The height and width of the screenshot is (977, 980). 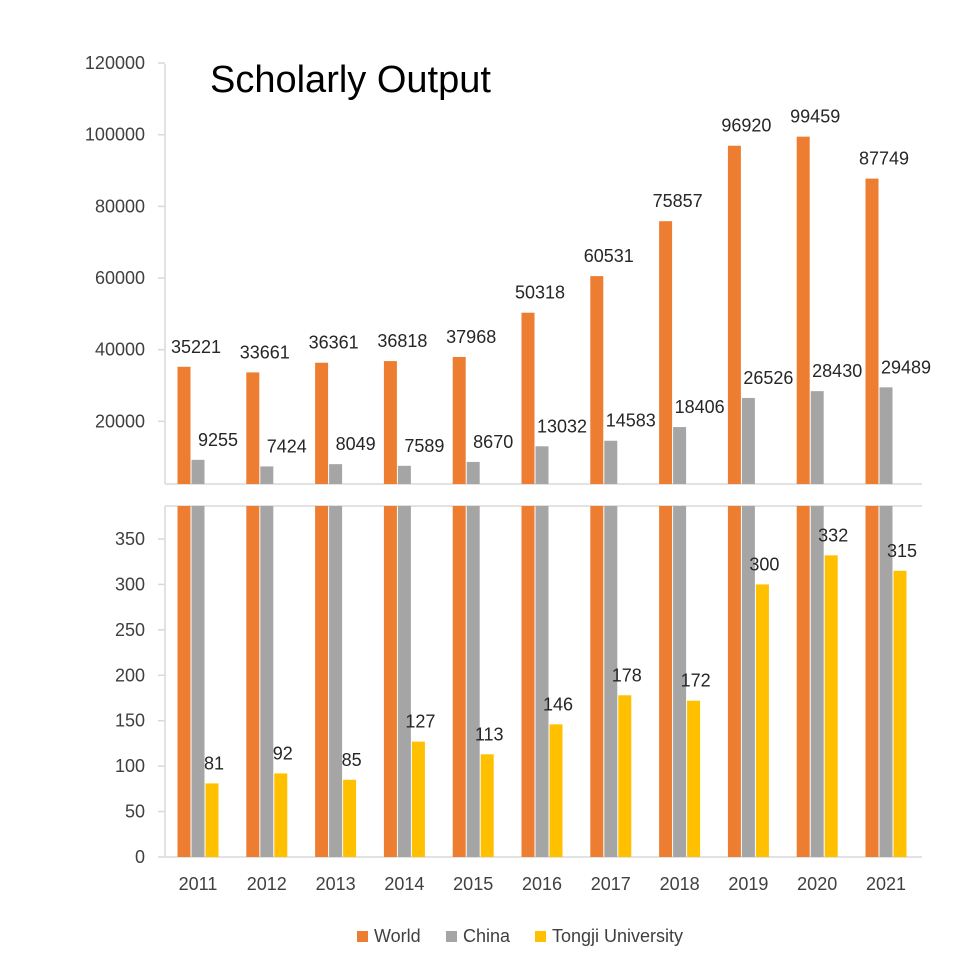 I want to click on y-tick-label: 60000, so click(x=120, y=278).